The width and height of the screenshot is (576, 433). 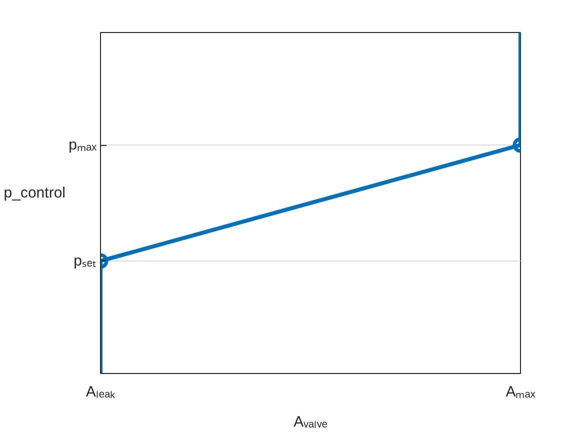 I want to click on x-axis-title: Aᵥₐₗᵥₑ, so click(x=311, y=422).